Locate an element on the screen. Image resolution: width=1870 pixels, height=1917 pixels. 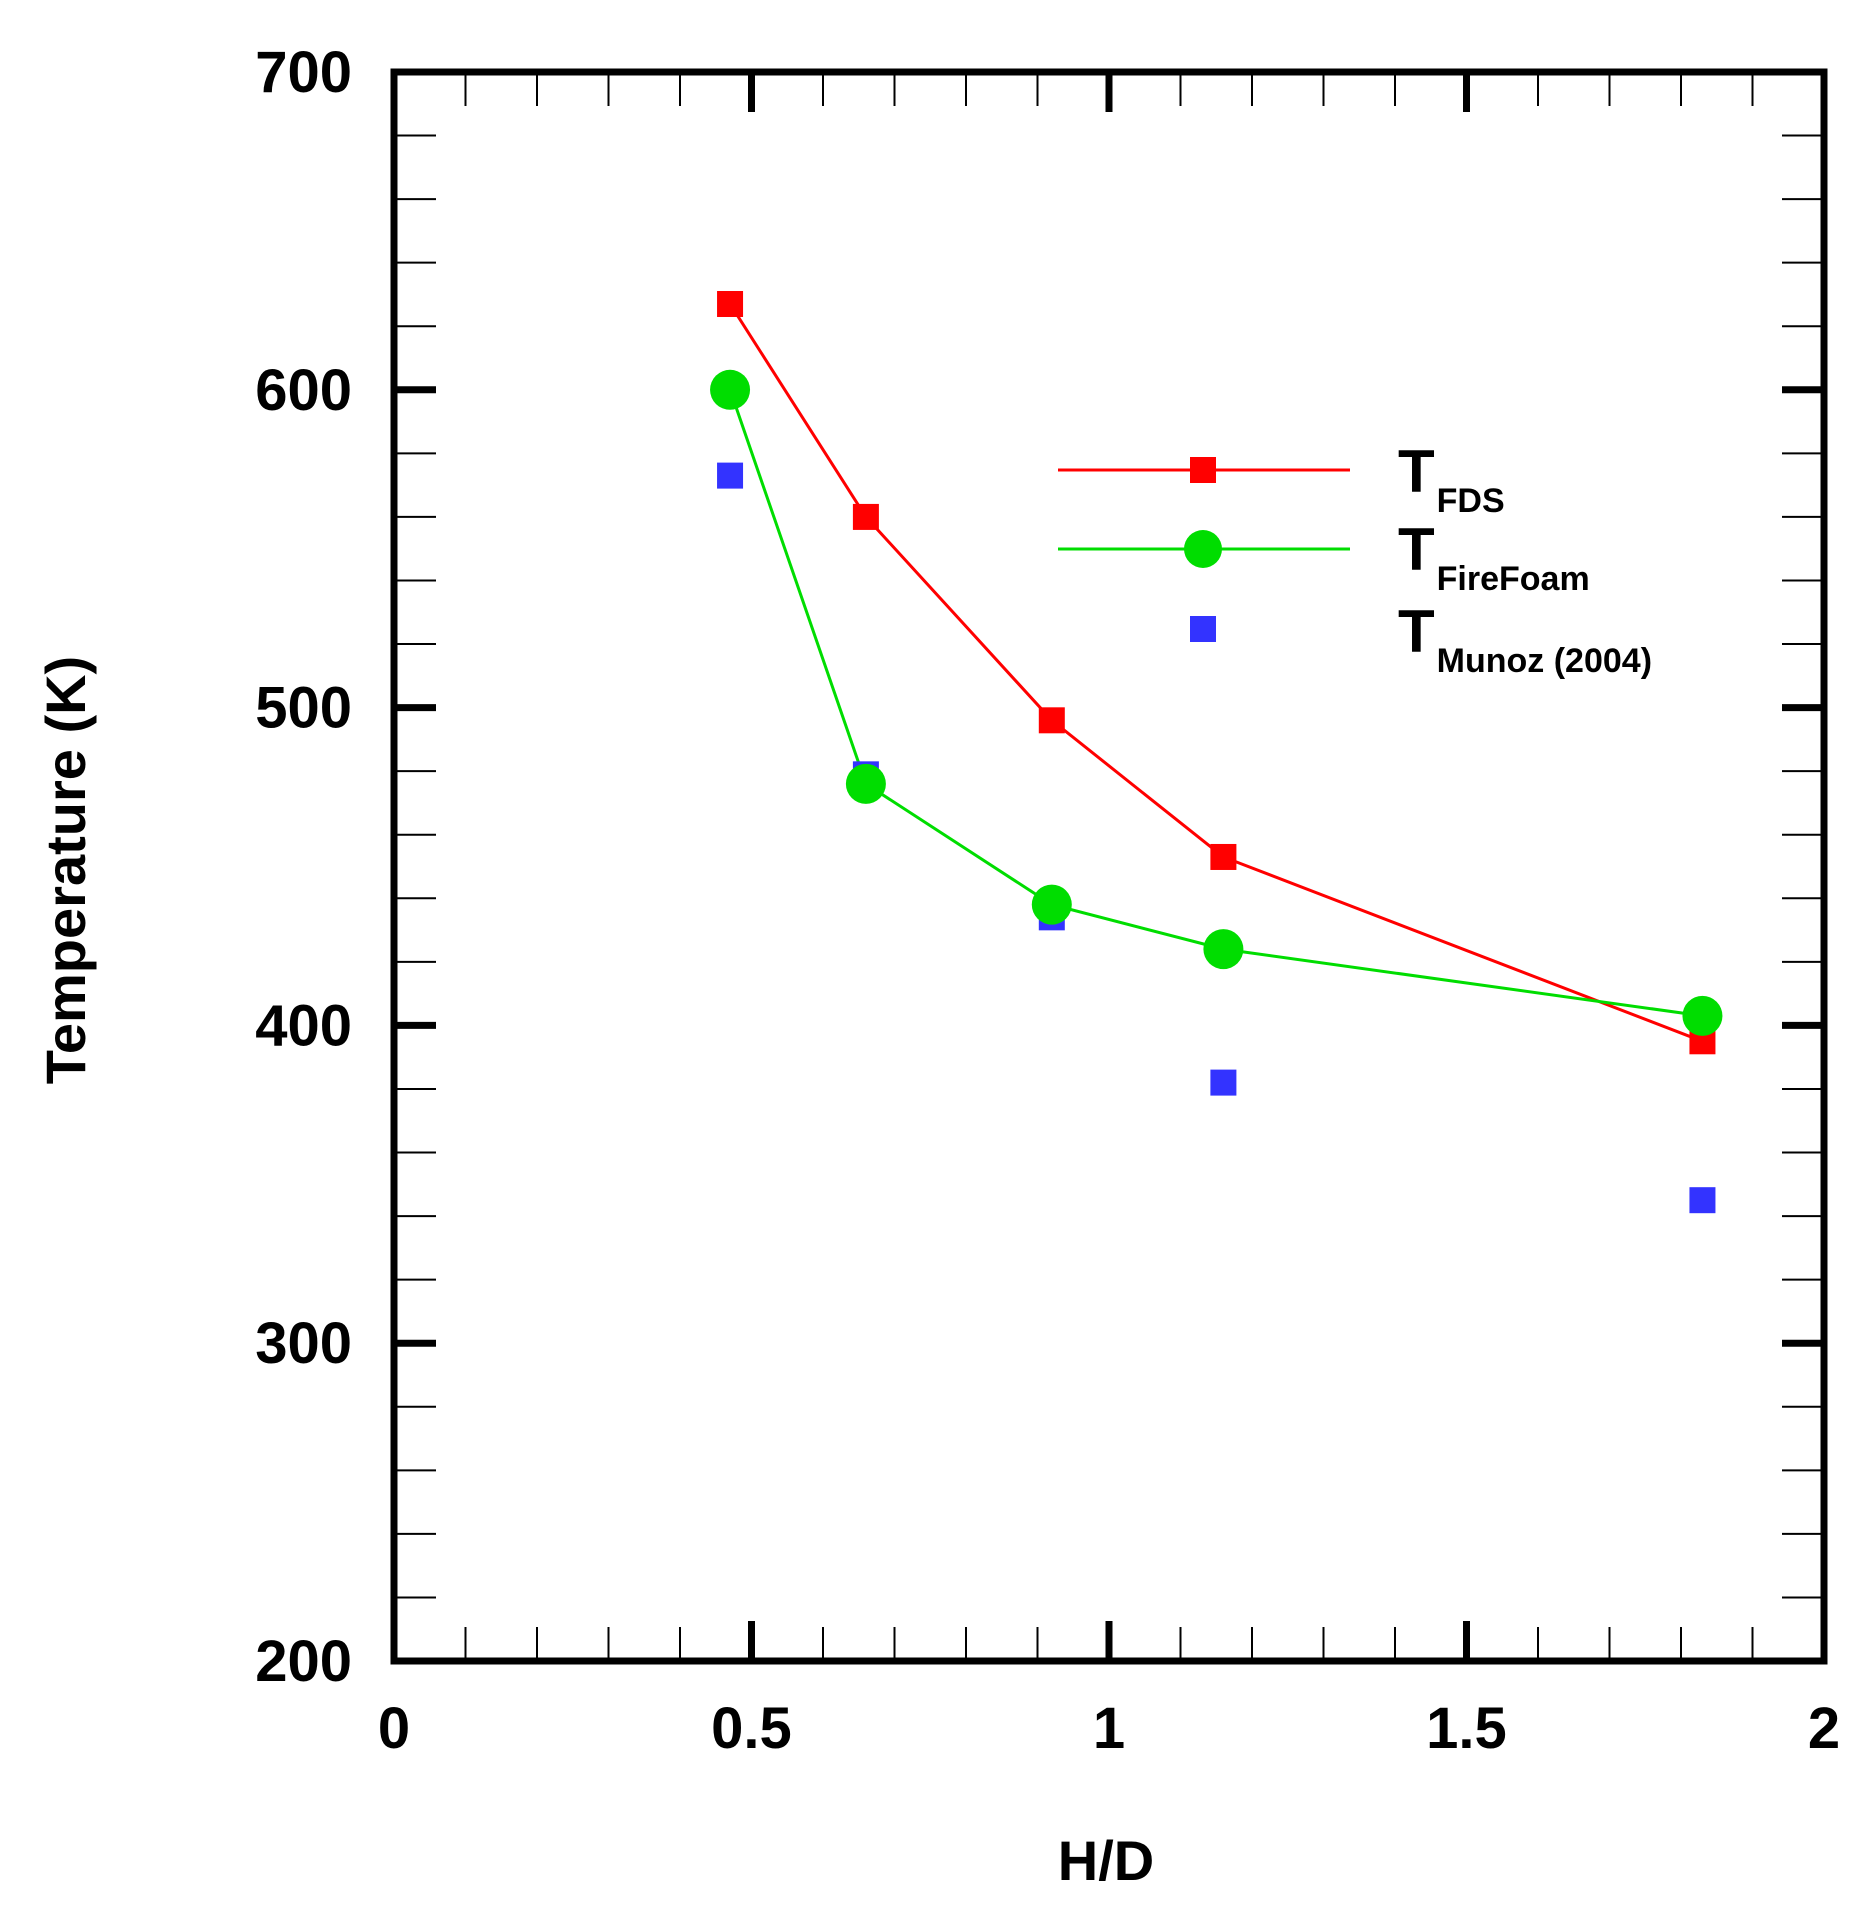
legend-label-munoz-main: T is located at coordinates (1416, 631).